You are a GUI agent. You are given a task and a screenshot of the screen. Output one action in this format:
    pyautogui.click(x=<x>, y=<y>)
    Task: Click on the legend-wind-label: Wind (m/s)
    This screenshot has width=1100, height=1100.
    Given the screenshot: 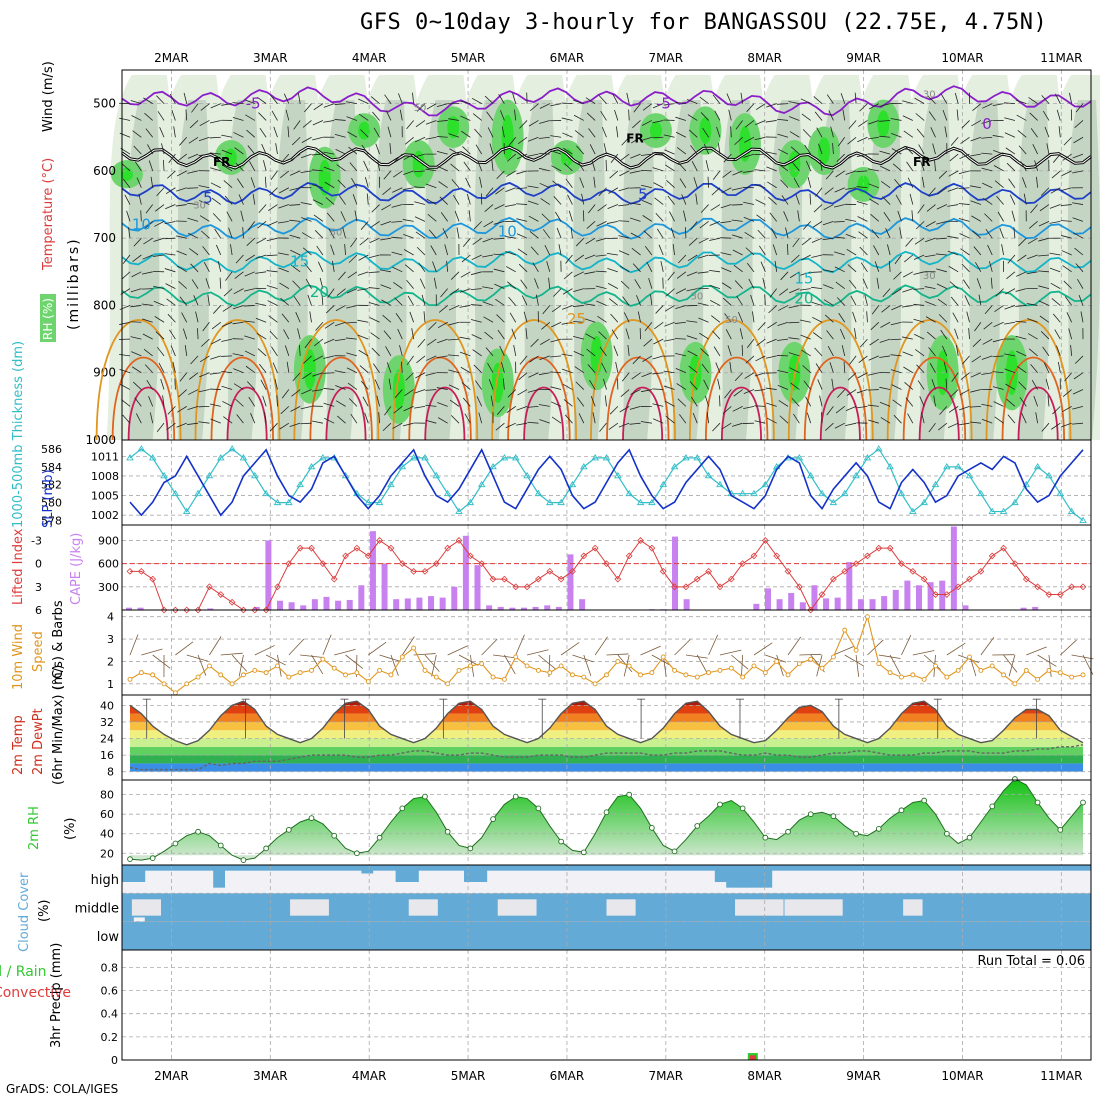 What is the action you would take?
    pyautogui.click(x=48, y=96)
    